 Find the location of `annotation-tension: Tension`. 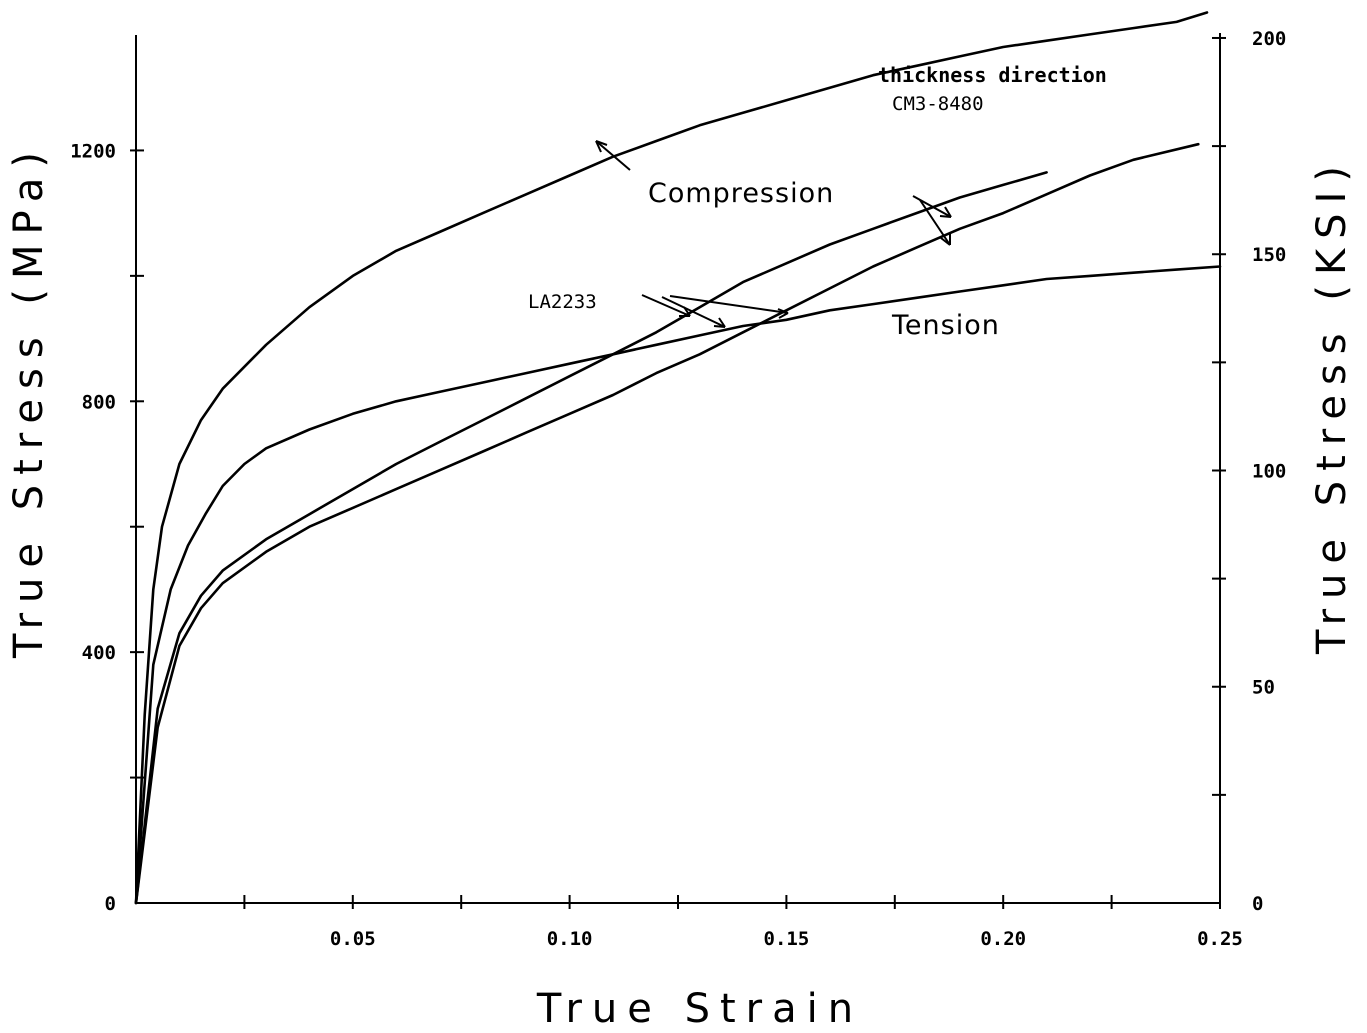

annotation-tension: Tension is located at coordinates (945, 325).